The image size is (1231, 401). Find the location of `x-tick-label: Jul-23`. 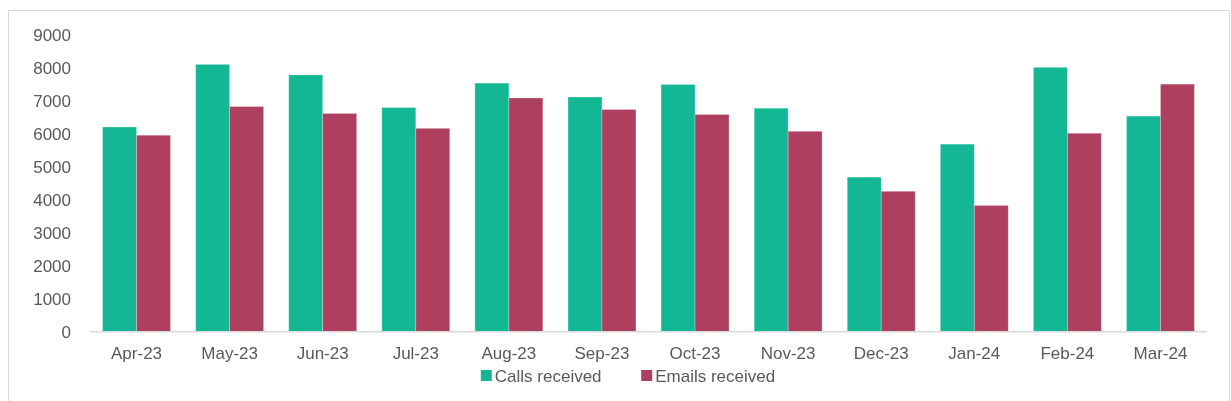

x-tick-label: Jul-23 is located at coordinates (415, 353).